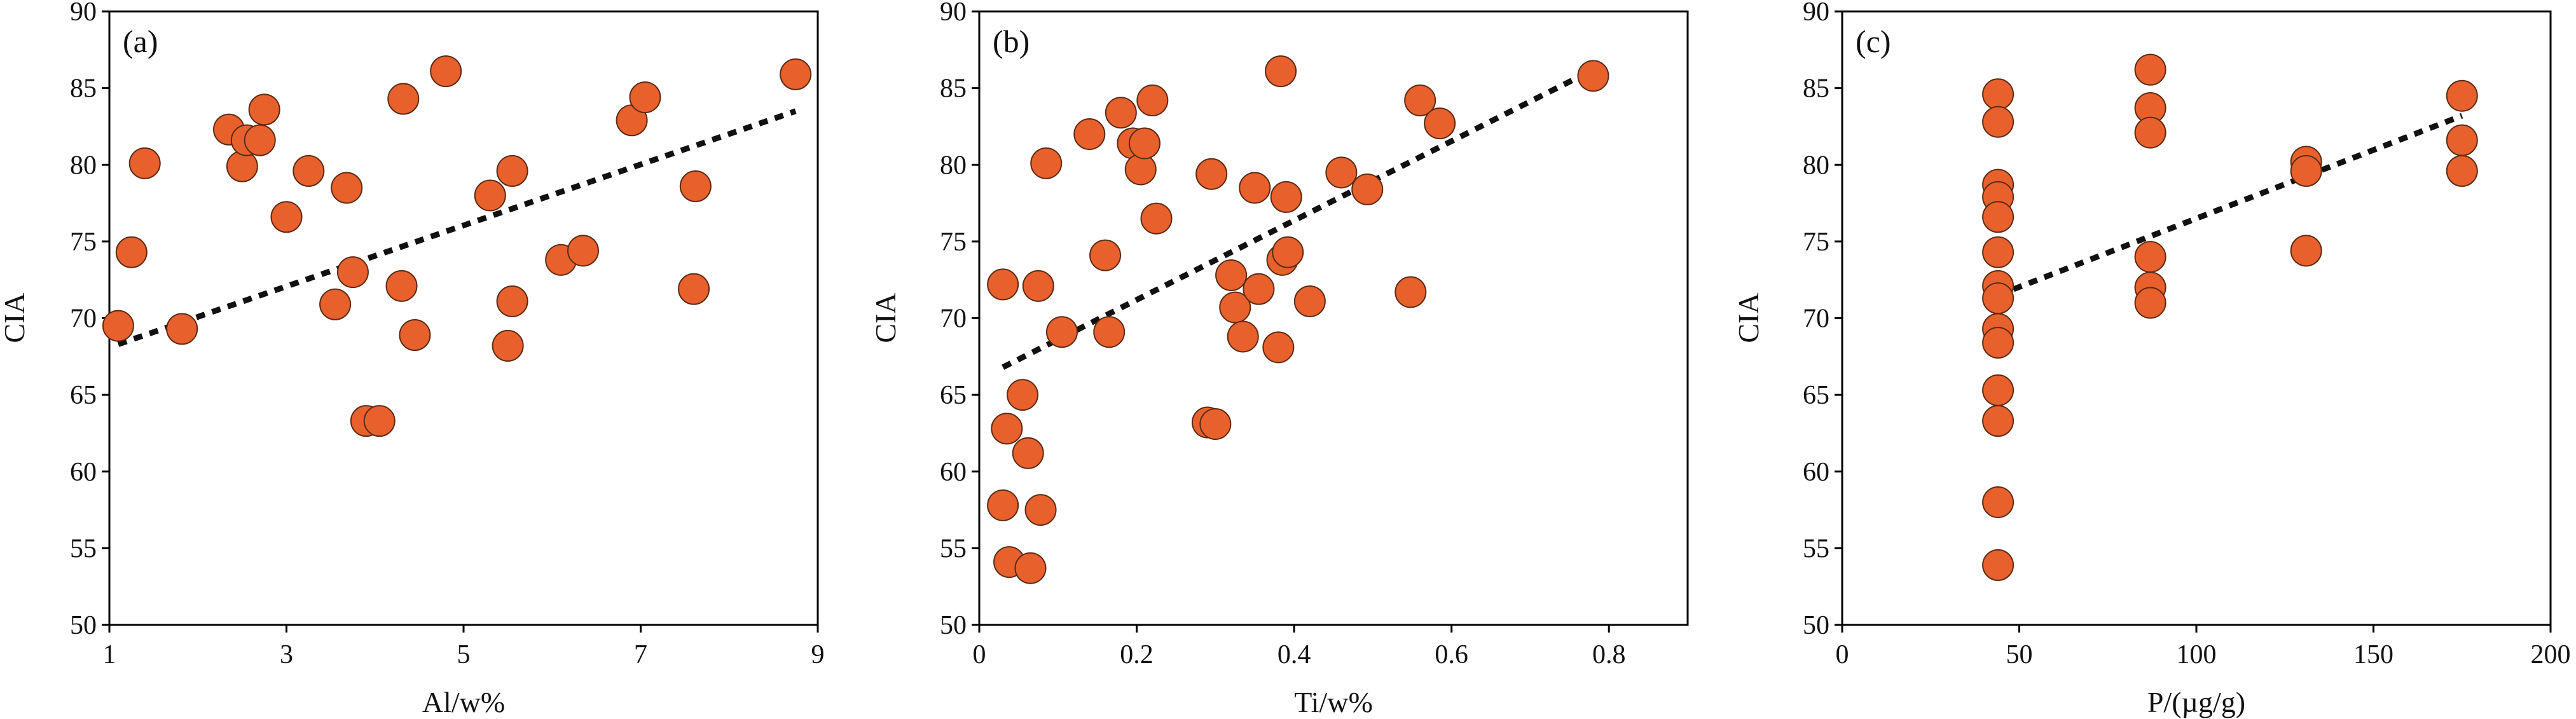  What do you see at coordinates (954, 165) in the screenshot?
I see `y-tick-label-b: 80` at bounding box center [954, 165].